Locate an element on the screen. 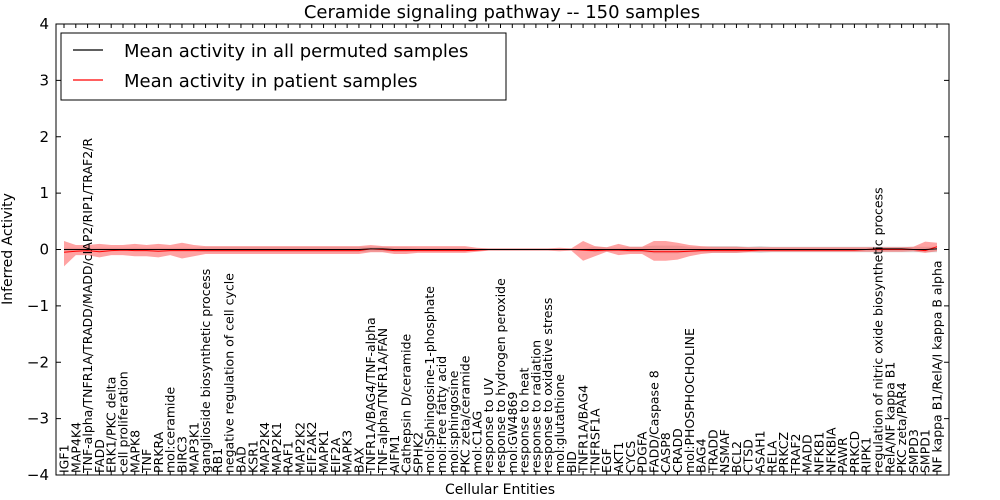 The height and width of the screenshot is (500, 1000). x-tick-label: PKC zeta/PAR4 is located at coordinates (901, 427).